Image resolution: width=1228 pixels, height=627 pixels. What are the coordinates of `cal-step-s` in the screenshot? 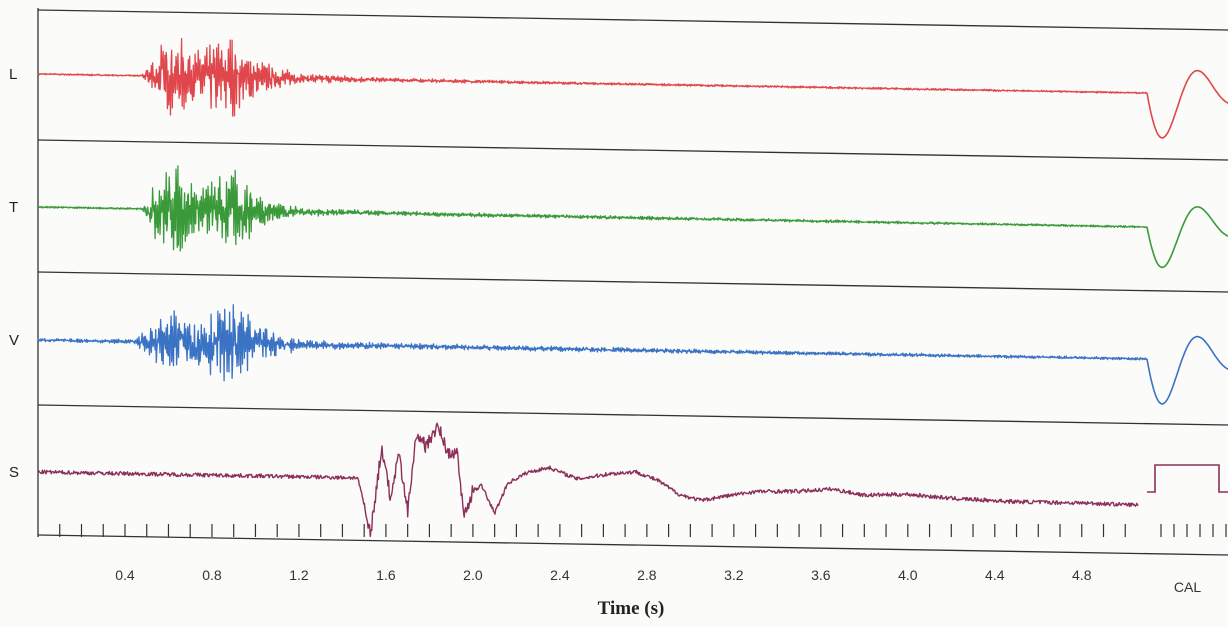 It's located at (1187, 478).